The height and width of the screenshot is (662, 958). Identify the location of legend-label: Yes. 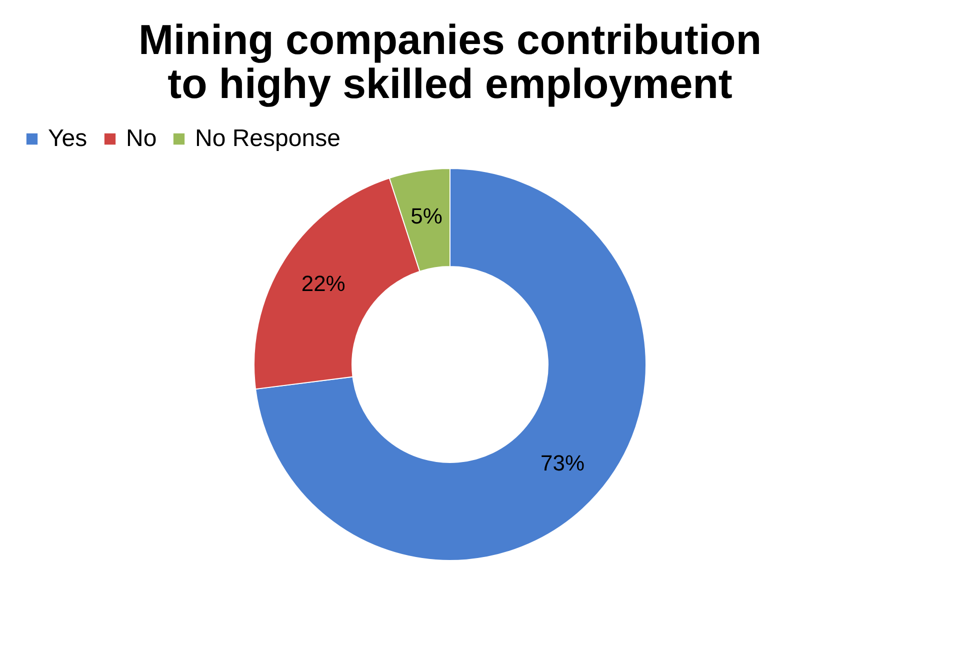
(68, 138).